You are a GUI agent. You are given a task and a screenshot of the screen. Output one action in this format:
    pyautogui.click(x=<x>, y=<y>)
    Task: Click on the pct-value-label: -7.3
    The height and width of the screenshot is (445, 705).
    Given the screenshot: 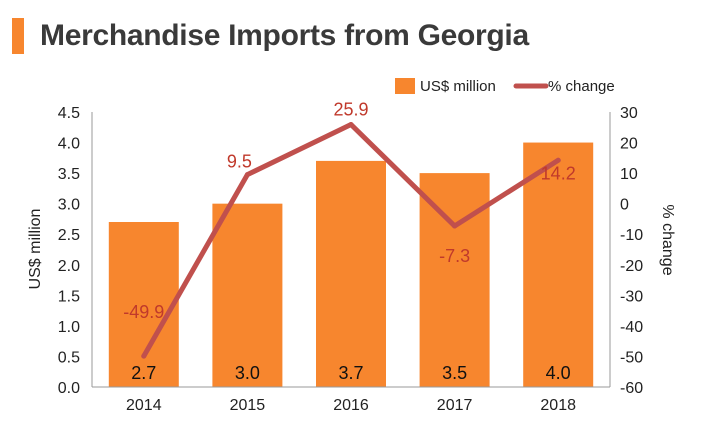 What is the action you would take?
    pyautogui.click(x=454, y=256)
    